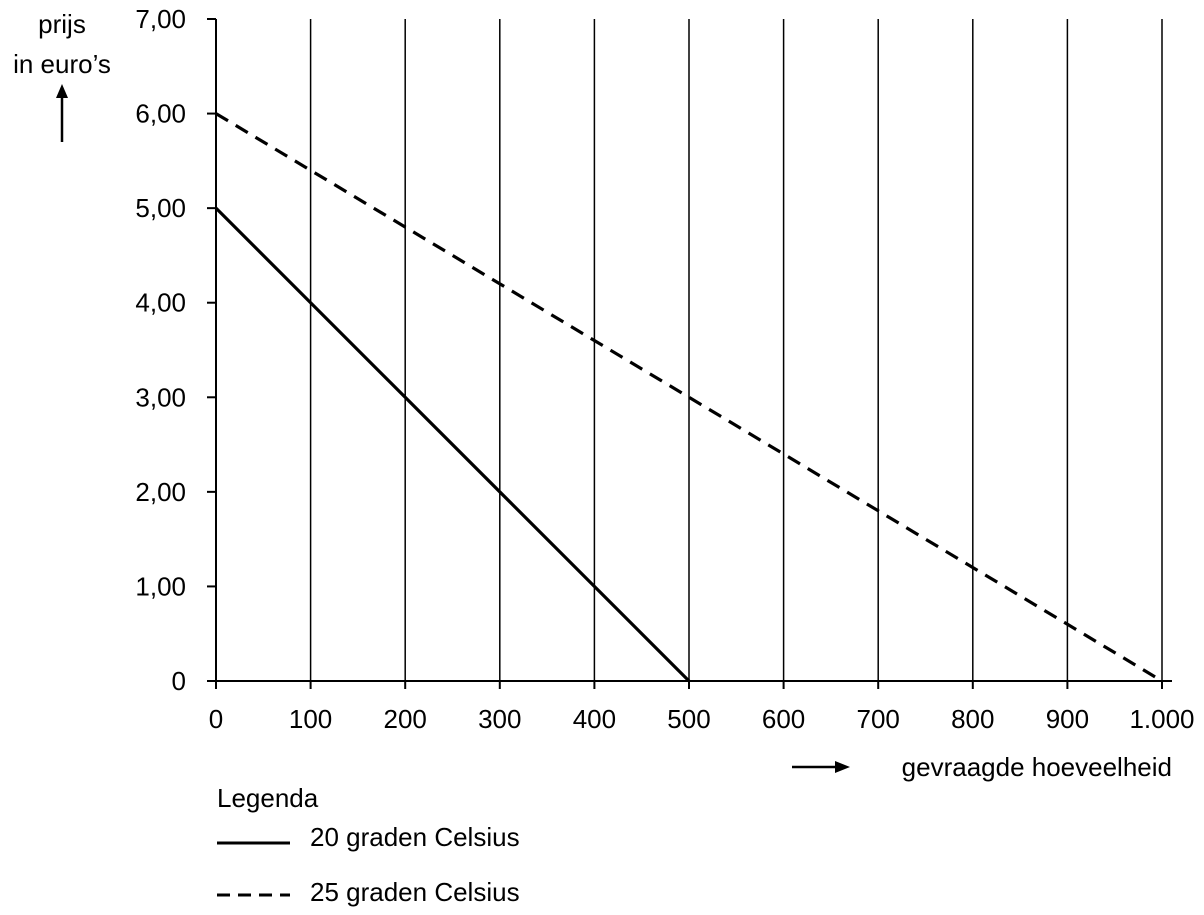 The image size is (1204, 915). What do you see at coordinates (594, 719) in the screenshot?
I see `x-tick-label-400: 400` at bounding box center [594, 719].